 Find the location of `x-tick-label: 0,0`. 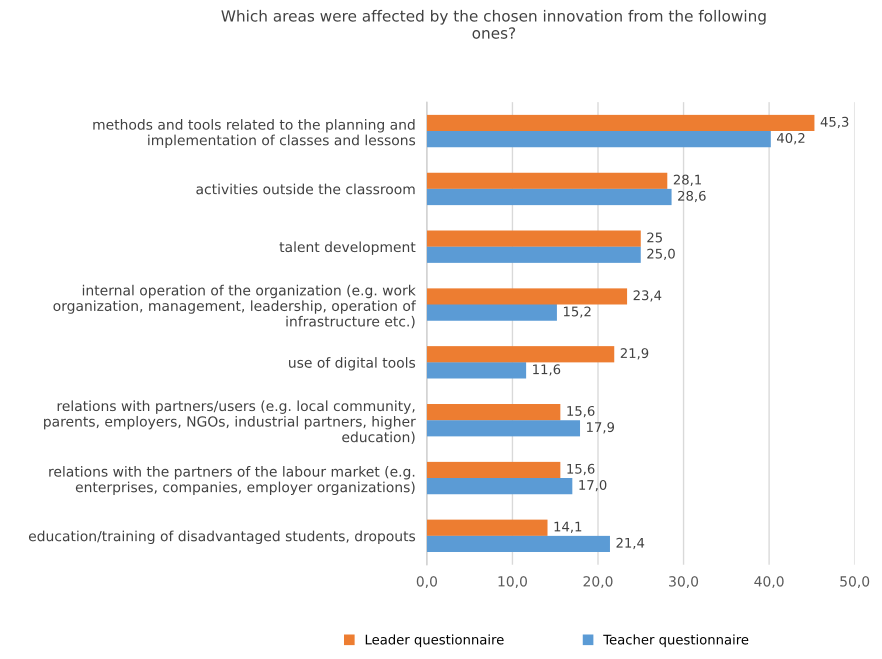

x-tick-label: 0,0 is located at coordinates (427, 582).